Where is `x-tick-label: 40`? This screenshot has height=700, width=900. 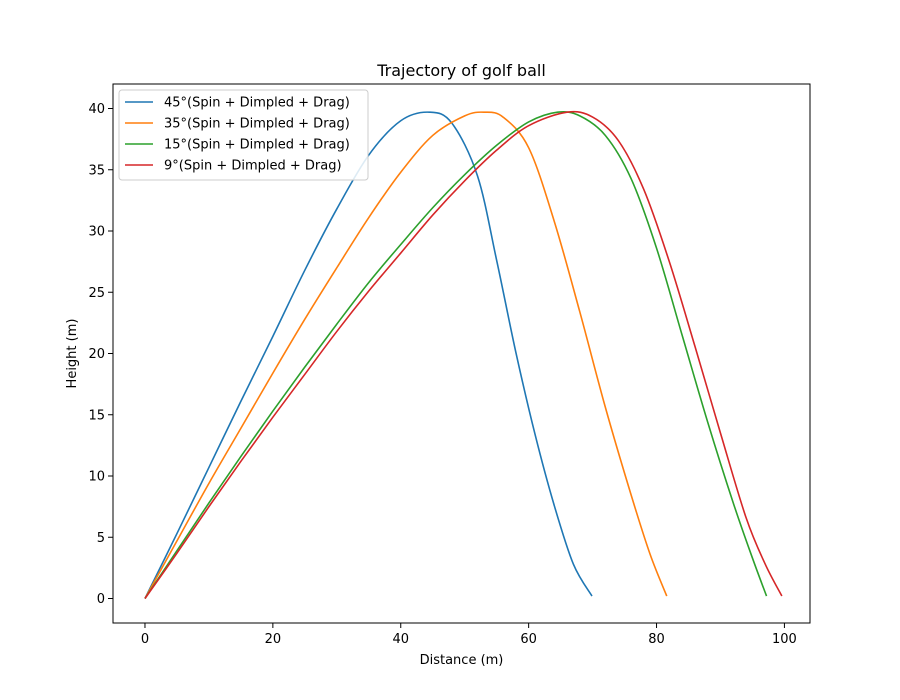 x-tick-label: 40 is located at coordinates (400, 639).